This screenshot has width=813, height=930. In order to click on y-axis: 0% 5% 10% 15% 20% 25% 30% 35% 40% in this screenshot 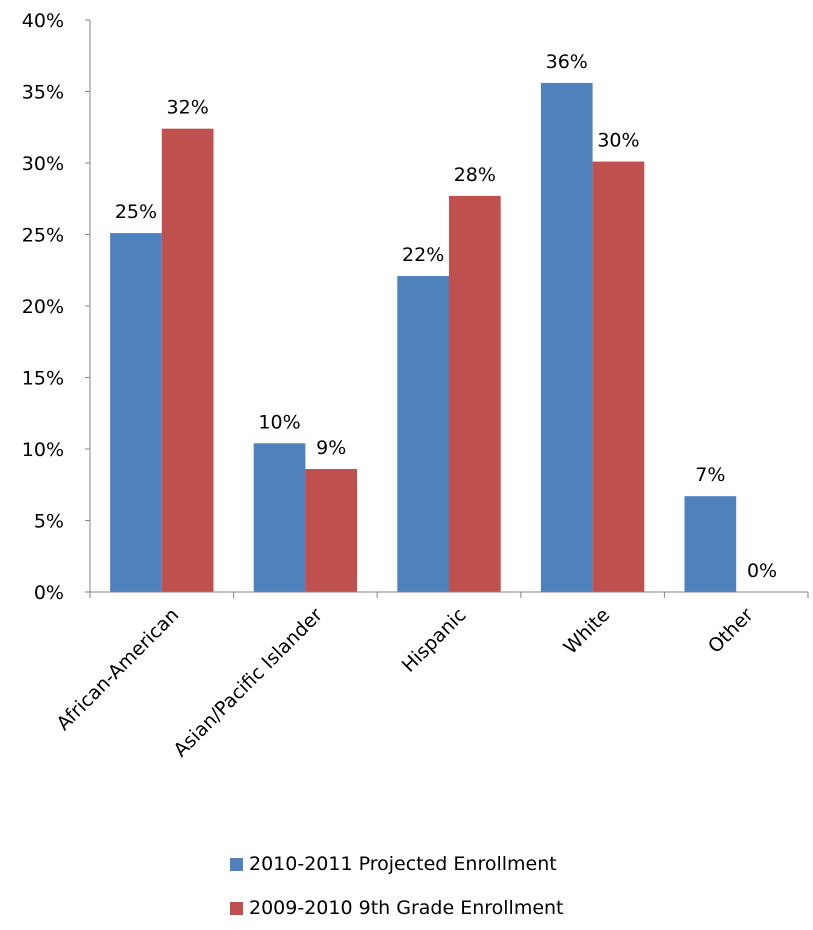, I will do `click(56, 307)`.